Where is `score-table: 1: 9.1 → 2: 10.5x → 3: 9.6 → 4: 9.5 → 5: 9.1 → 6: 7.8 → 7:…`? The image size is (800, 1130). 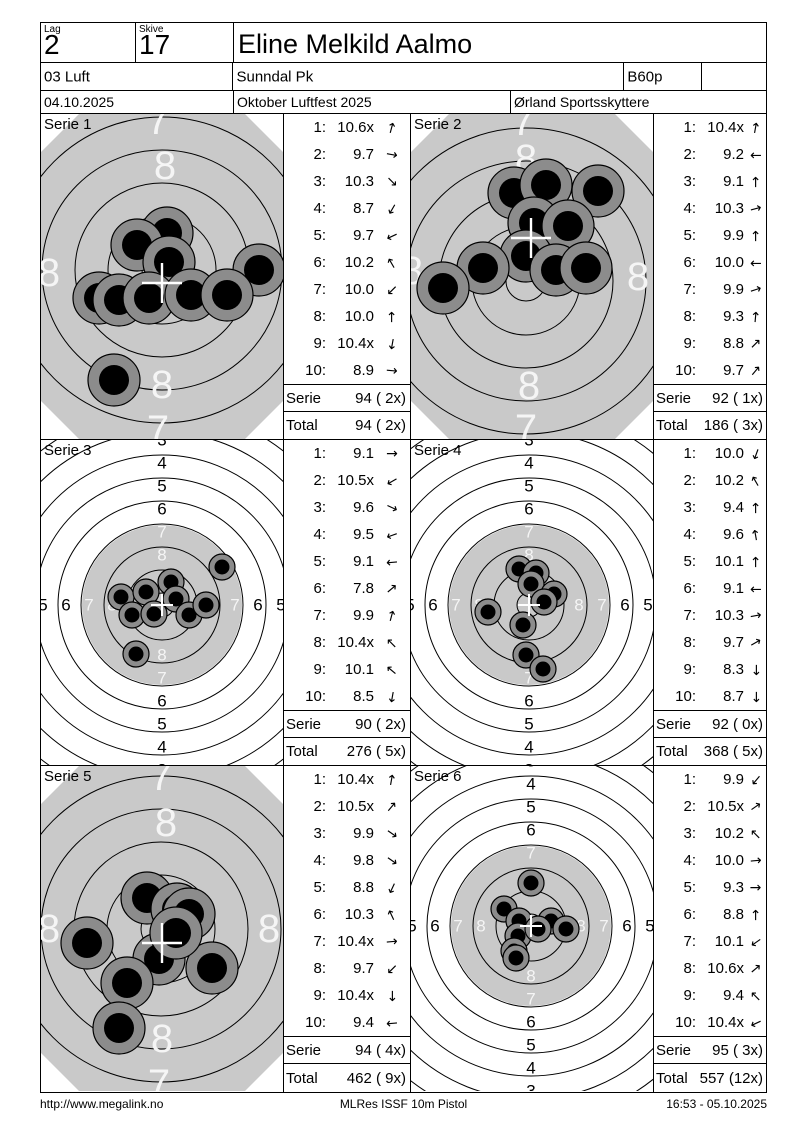
score-table: 1: 9.1 → 2: 10.5x → 3: 9.6 → 4: 9.5 → 5: 9.1 → 6: 7.8 → 7:… is located at coordinates (347, 602).